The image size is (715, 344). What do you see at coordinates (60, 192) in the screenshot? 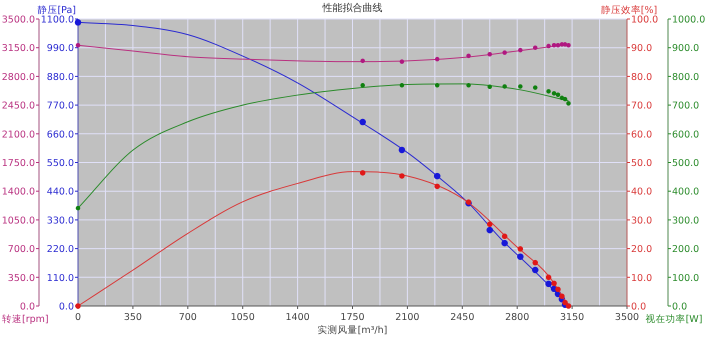
I see `y-tick-label: 440.0` at bounding box center [60, 192].